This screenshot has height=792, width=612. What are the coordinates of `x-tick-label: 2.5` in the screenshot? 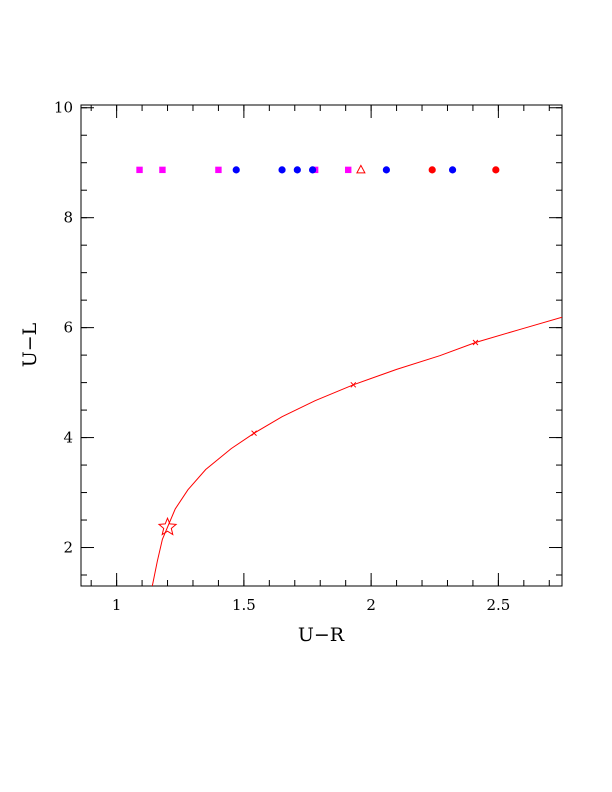 It's located at (498, 605).